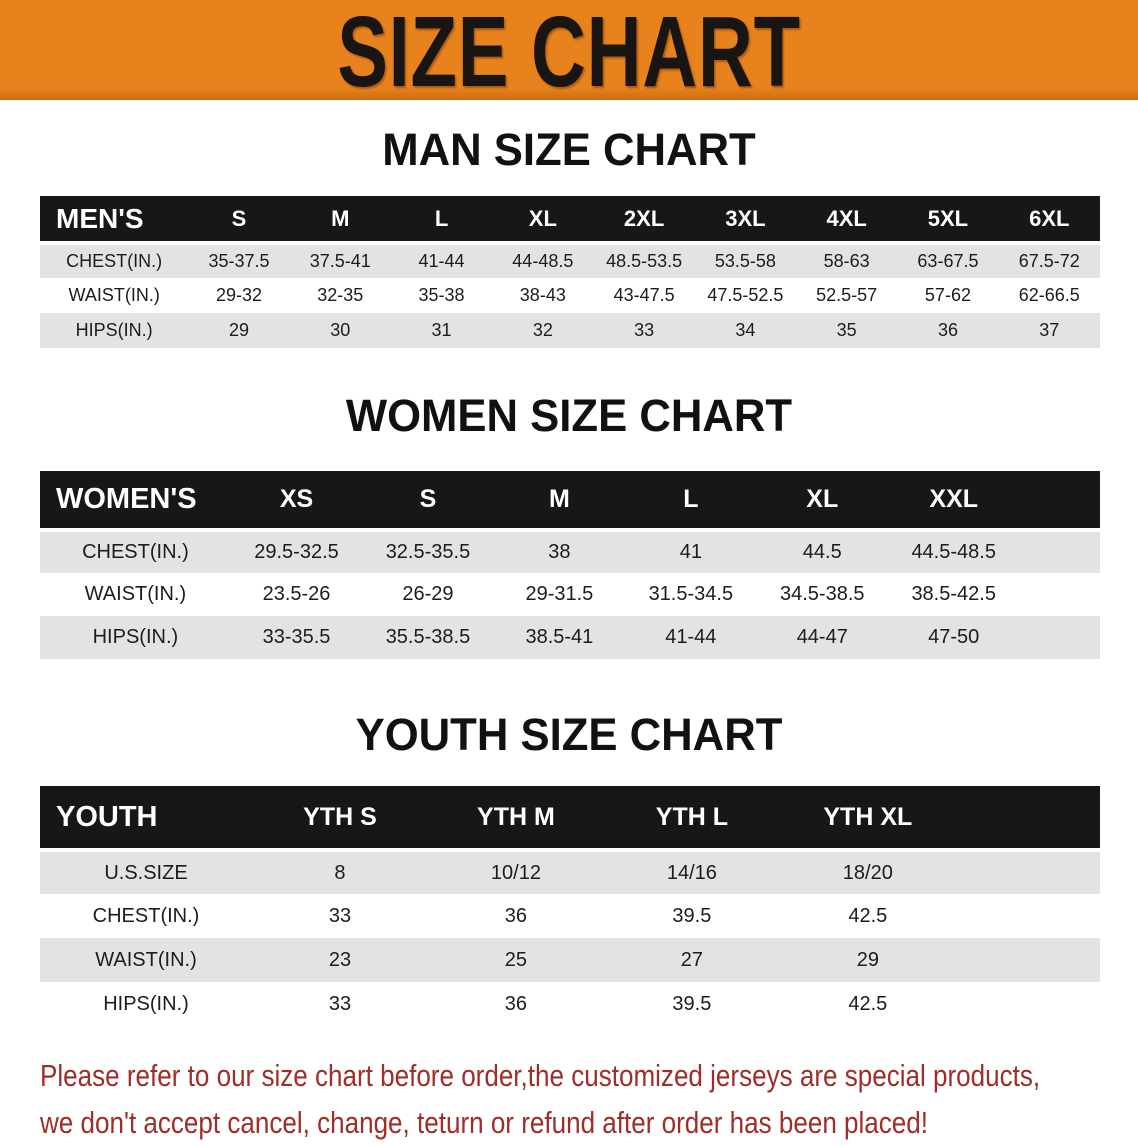 Image resolution: width=1138 pixels, height=1146 pixels. Describe the element at coordinates (569, 149) in the screenshot. I see `man-size-chart-heading: MAN SIZE CHART` at that location.